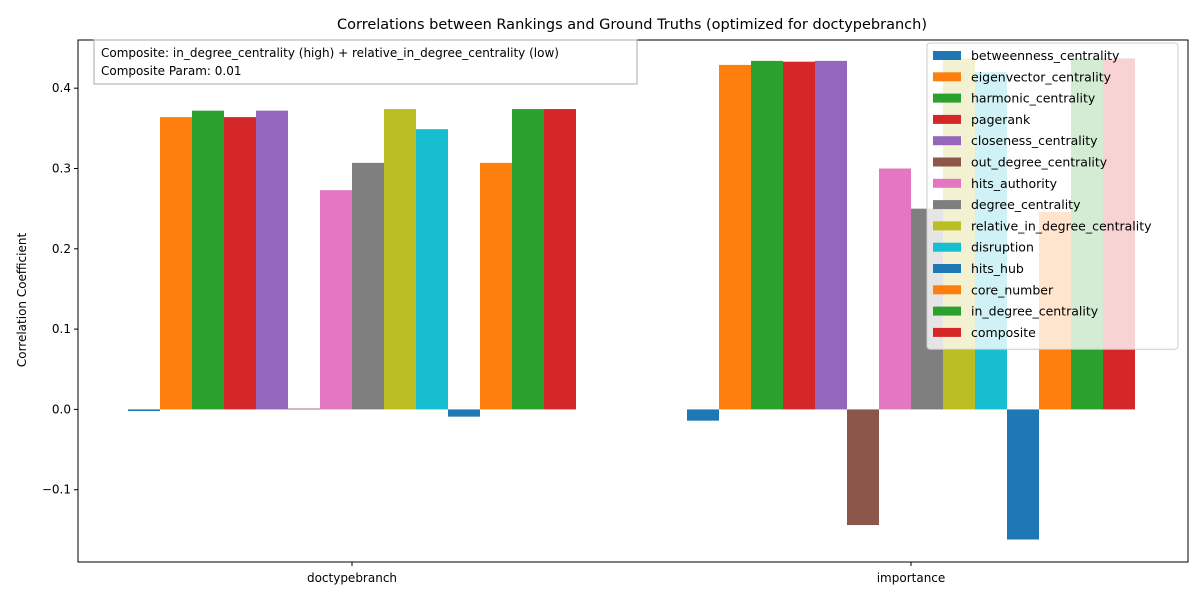  I want to click on legend-label-hits_authority: hits_authority, so click(1014, 183).